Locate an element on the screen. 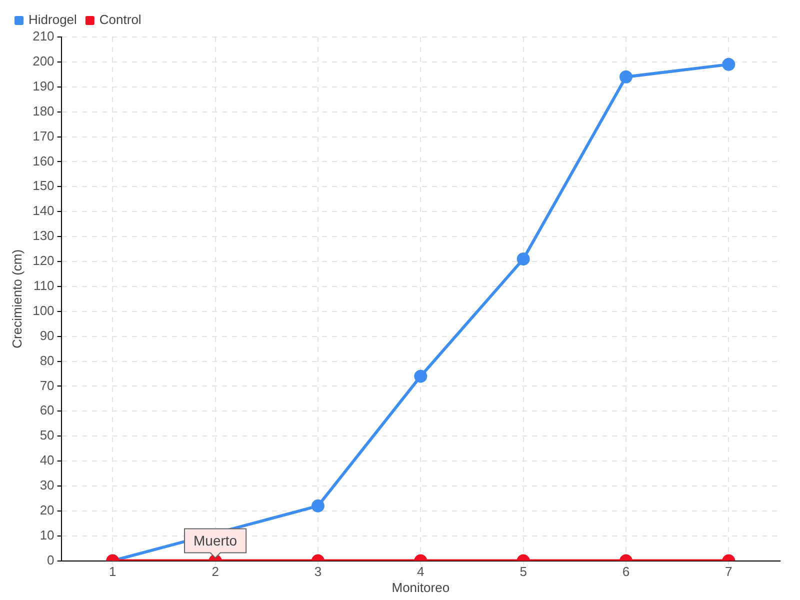 The image size is (800, 600). y-tick-label: 70 is located at coordinates (47, 385).